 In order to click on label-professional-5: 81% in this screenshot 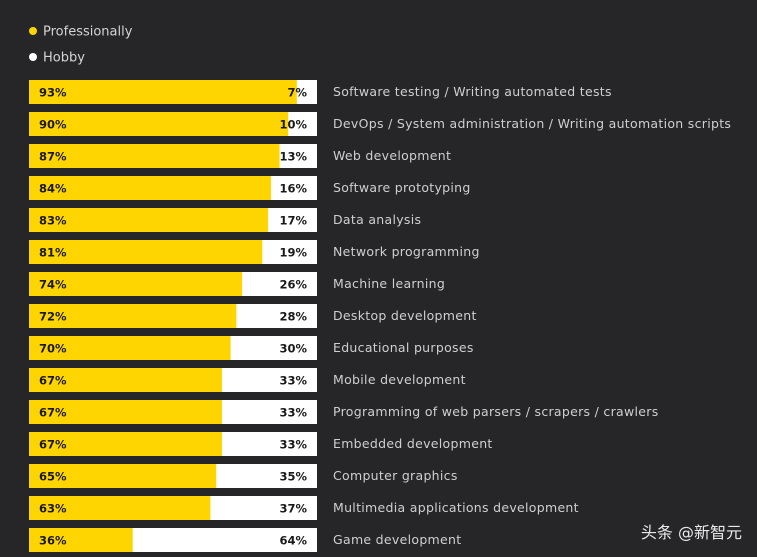, I will do `click(53, 253)`.